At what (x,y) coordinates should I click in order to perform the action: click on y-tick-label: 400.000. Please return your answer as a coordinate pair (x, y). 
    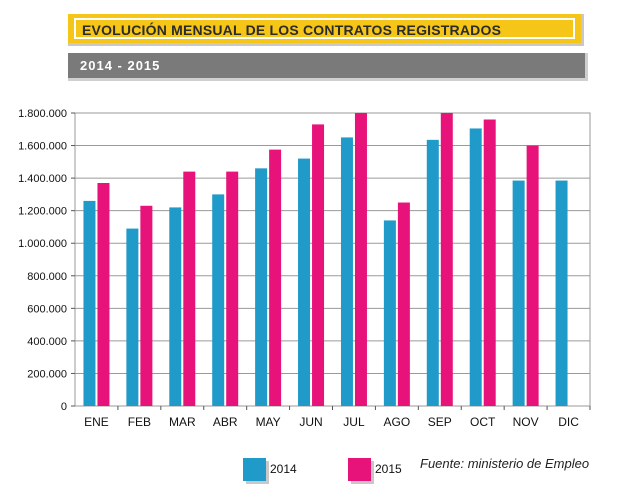
    Looking at the image, I should click on (47, 342).